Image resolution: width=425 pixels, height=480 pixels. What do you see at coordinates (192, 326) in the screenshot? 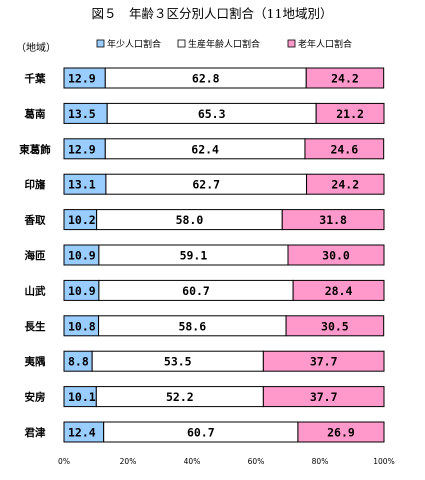
I see `value-label-working-age: 58.6` at bounding box center [192, 326].